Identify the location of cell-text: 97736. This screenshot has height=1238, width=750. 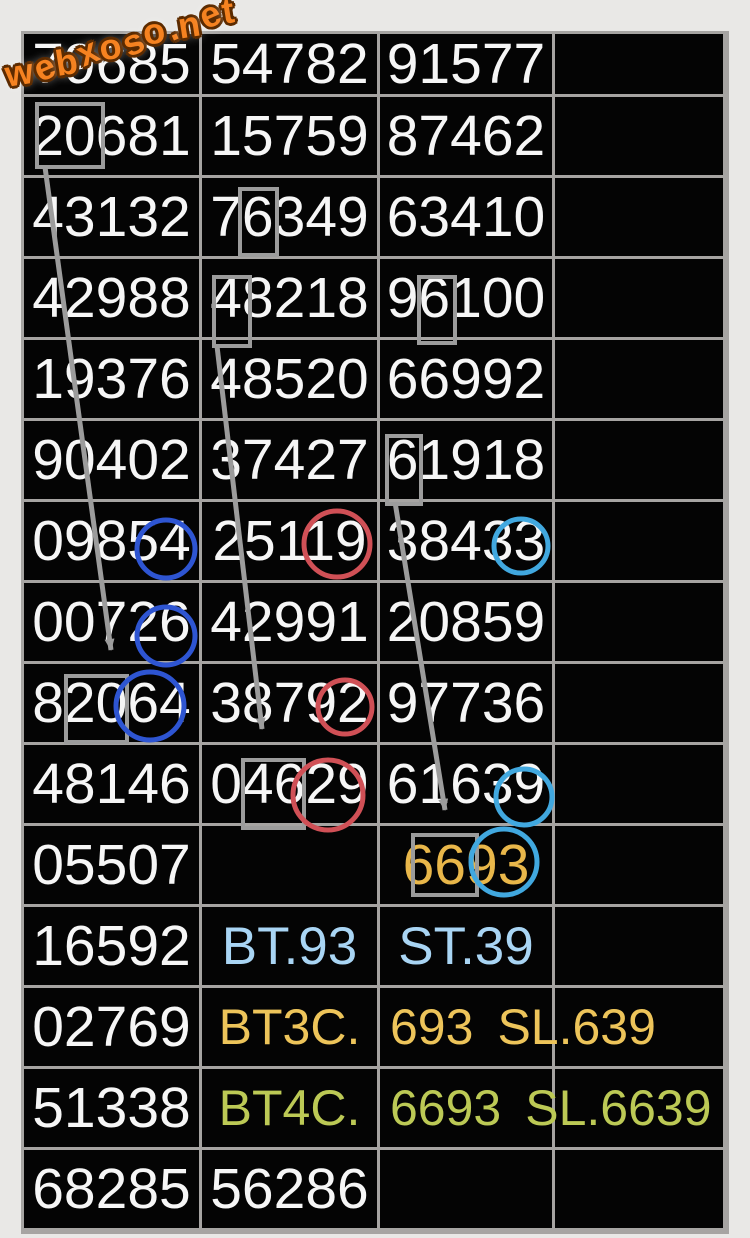
(466, 702).